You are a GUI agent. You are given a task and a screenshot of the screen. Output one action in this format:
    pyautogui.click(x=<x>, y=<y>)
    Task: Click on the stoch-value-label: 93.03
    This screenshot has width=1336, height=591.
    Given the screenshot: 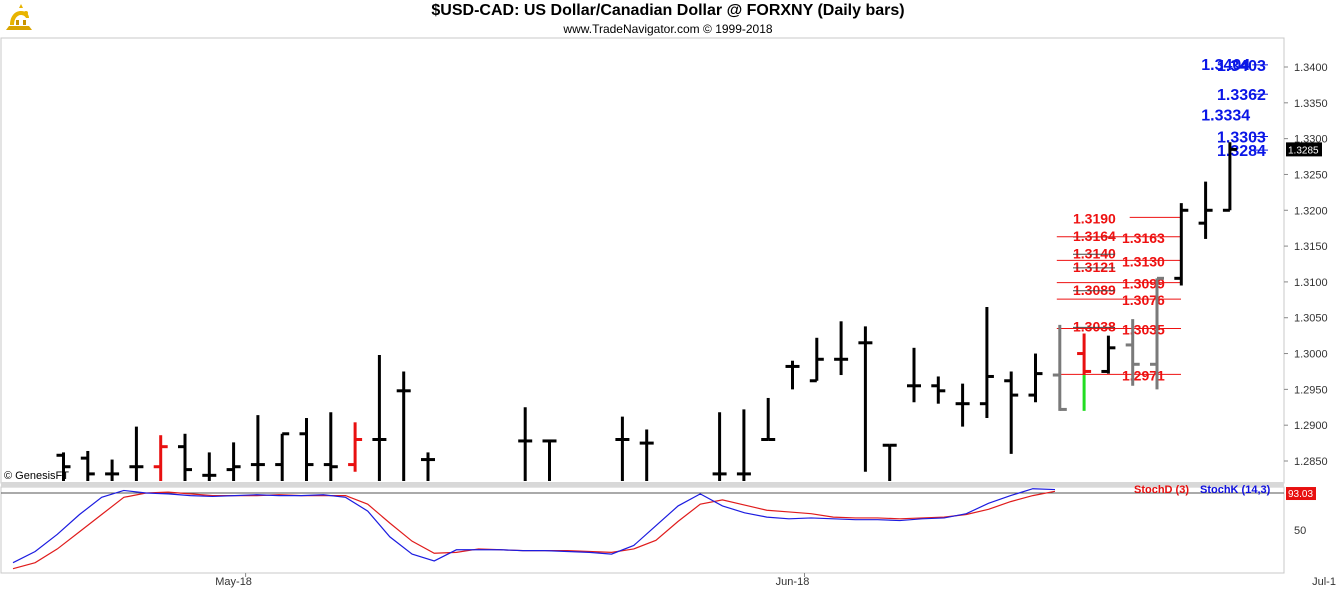 What is the action you would take?
    pyautogui.click(x=1300, y=494)
    